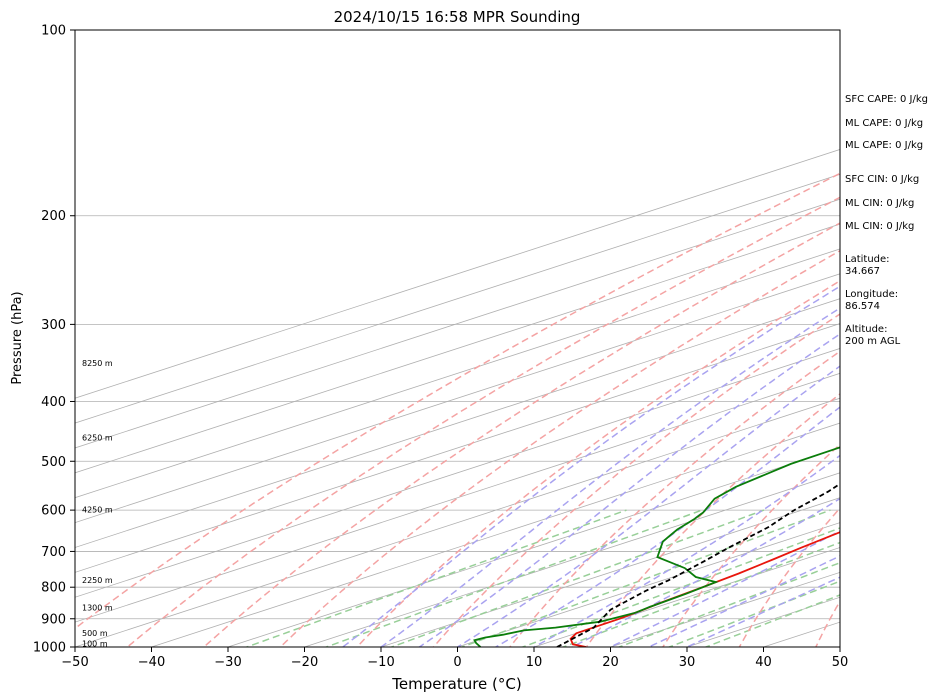  I want to click on y-axis-label: Pressure (hPa), so click(17, 337).